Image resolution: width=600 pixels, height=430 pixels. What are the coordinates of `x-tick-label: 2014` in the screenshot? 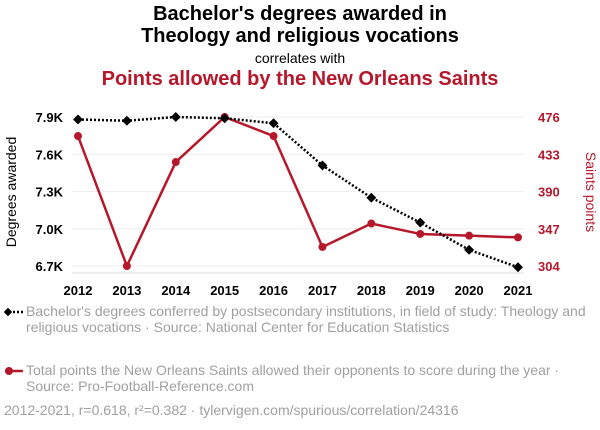 It's located at (176, 290).